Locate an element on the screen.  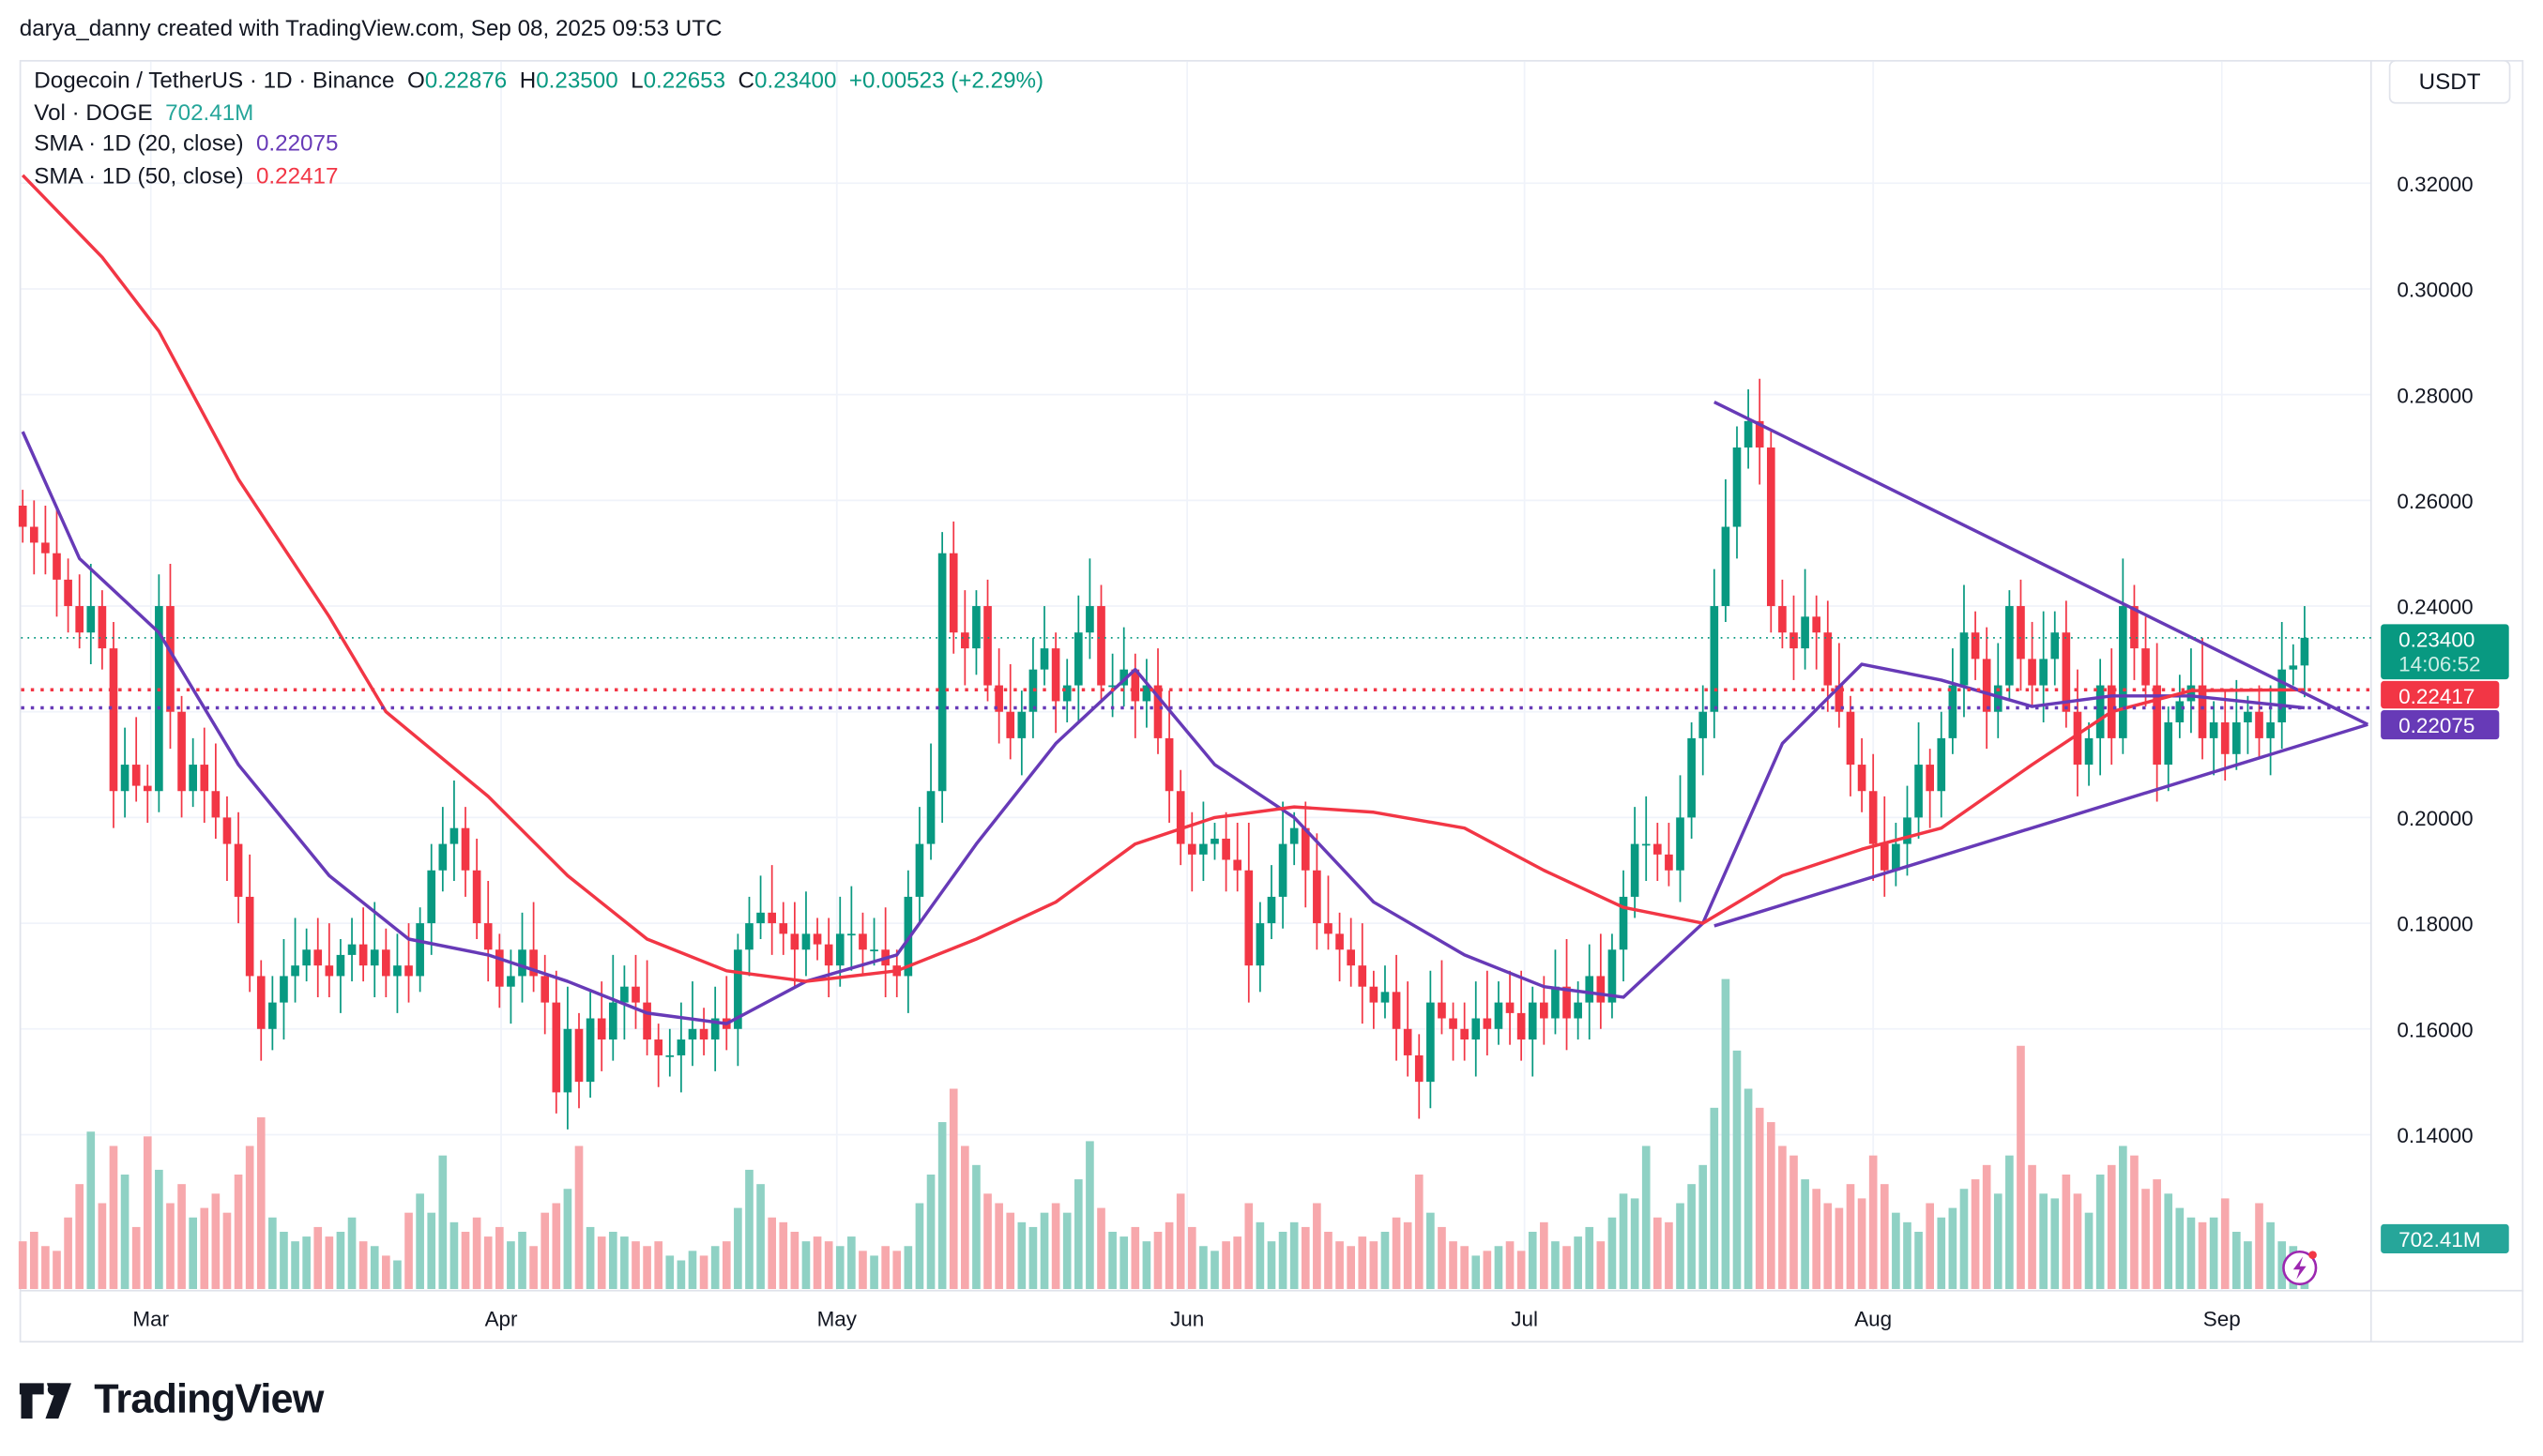
legend-volume: Vol · DOGE 702.41M is located at coordinates (538, 113).